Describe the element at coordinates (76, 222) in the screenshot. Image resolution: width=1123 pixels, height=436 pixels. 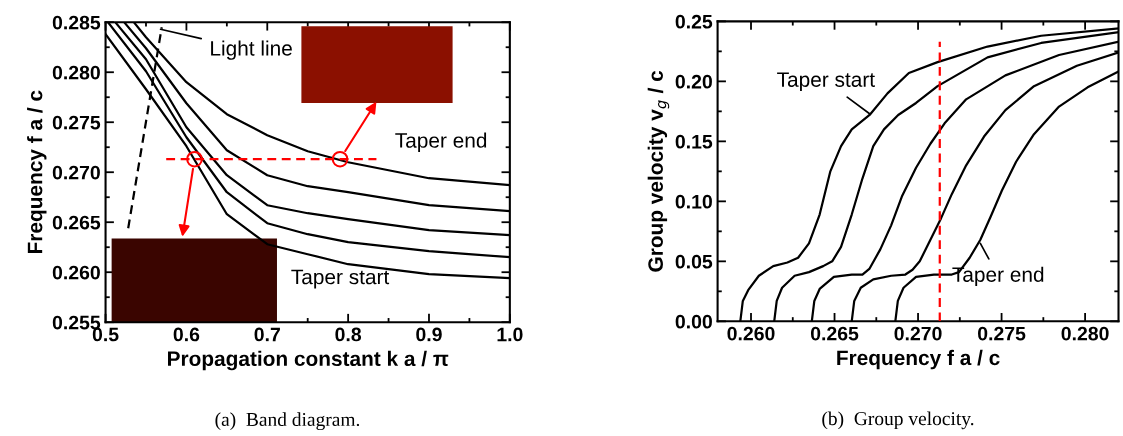
I see `y-tick-label: 0.265` at that location.